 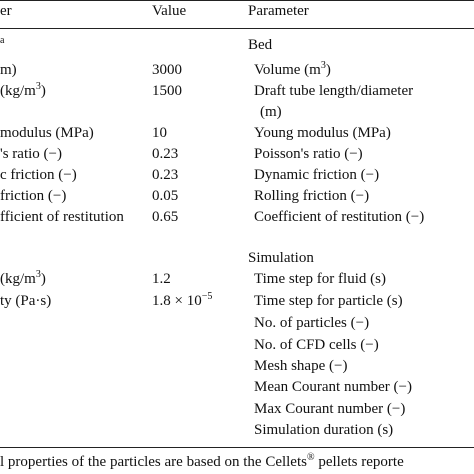 What do you see at coordinates (237, 447) in the screenshot?
I see `bottom-rule` at bounding box center [237, 447].